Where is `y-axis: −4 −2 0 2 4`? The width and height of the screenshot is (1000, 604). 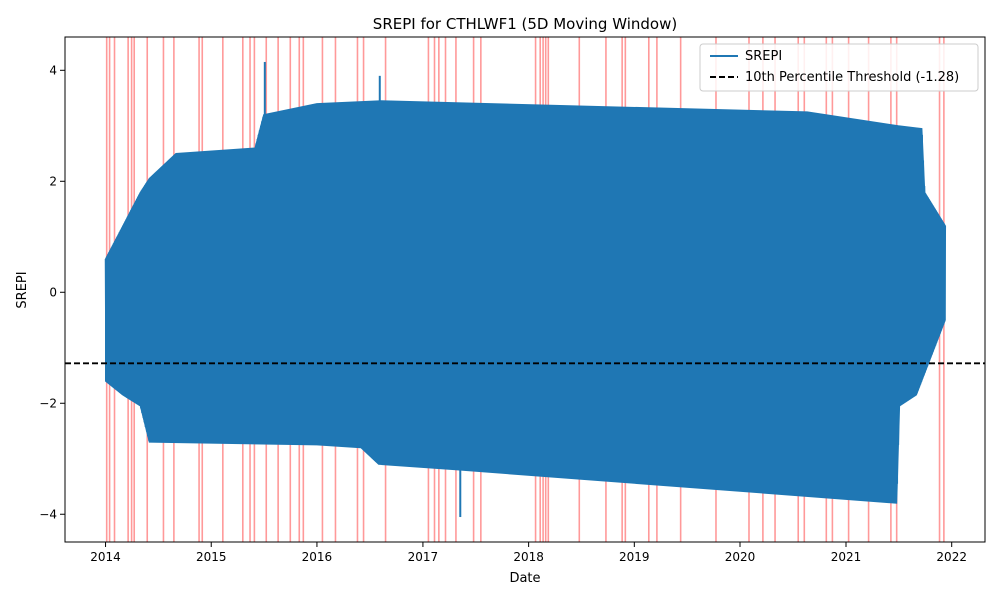 y-axis: −4 −2 0 2 4 is located at coordinates (52, 292).